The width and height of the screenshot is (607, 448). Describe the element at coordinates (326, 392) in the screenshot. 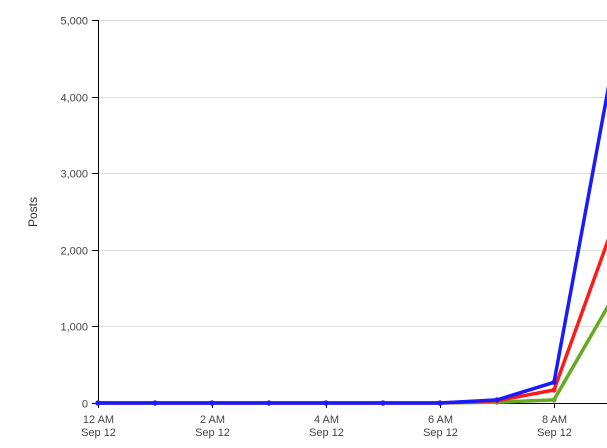

I see `point-layer` at that location.